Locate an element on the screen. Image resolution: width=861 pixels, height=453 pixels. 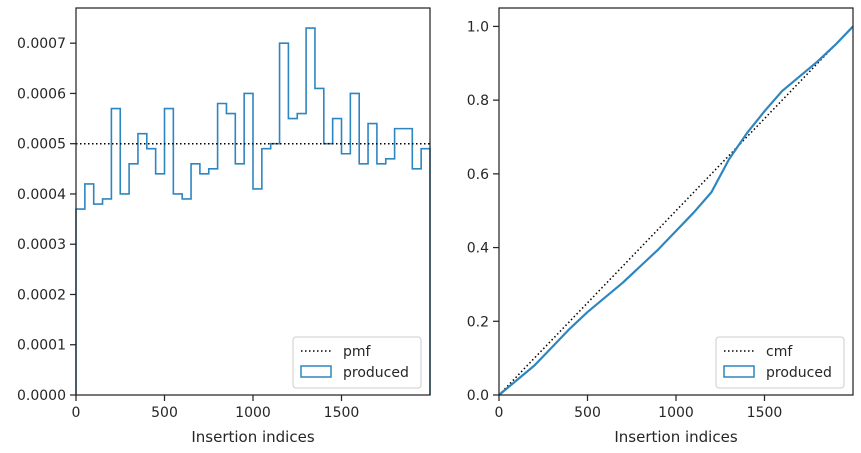
cmf-x-tick-label: 0 is located at coordinates (499, 413).